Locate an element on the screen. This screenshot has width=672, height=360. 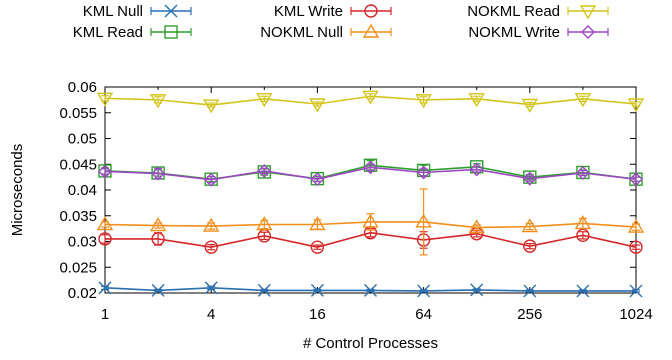
series-nokml-write is located at coordinates (370, 173).